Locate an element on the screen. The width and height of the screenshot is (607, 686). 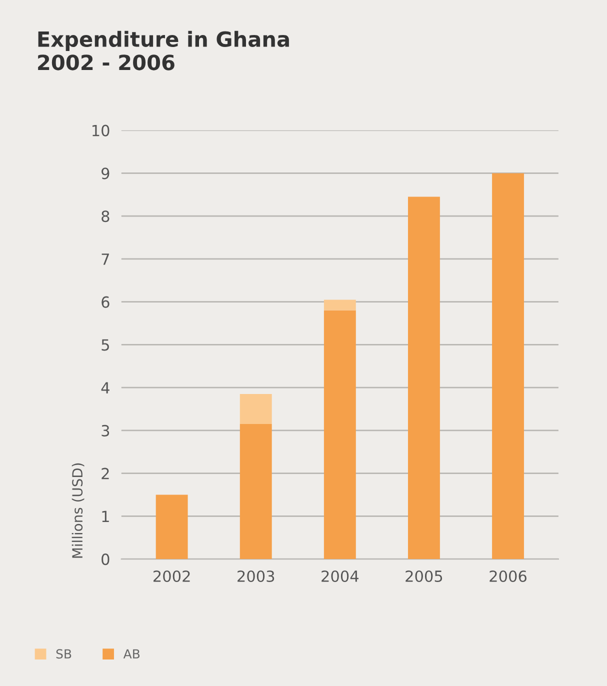
y-tick-label: 5 is located at coordinates (105, 345).